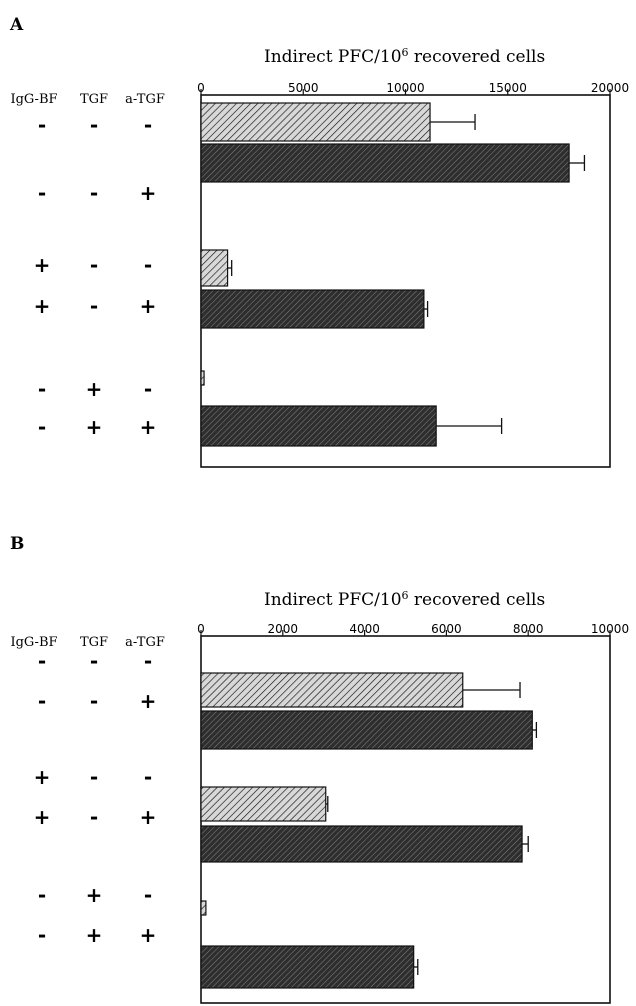 Image resolution: width=636 pixels, height=1006 pixels. I want to click on panel-letter: A, so click(16, 25).